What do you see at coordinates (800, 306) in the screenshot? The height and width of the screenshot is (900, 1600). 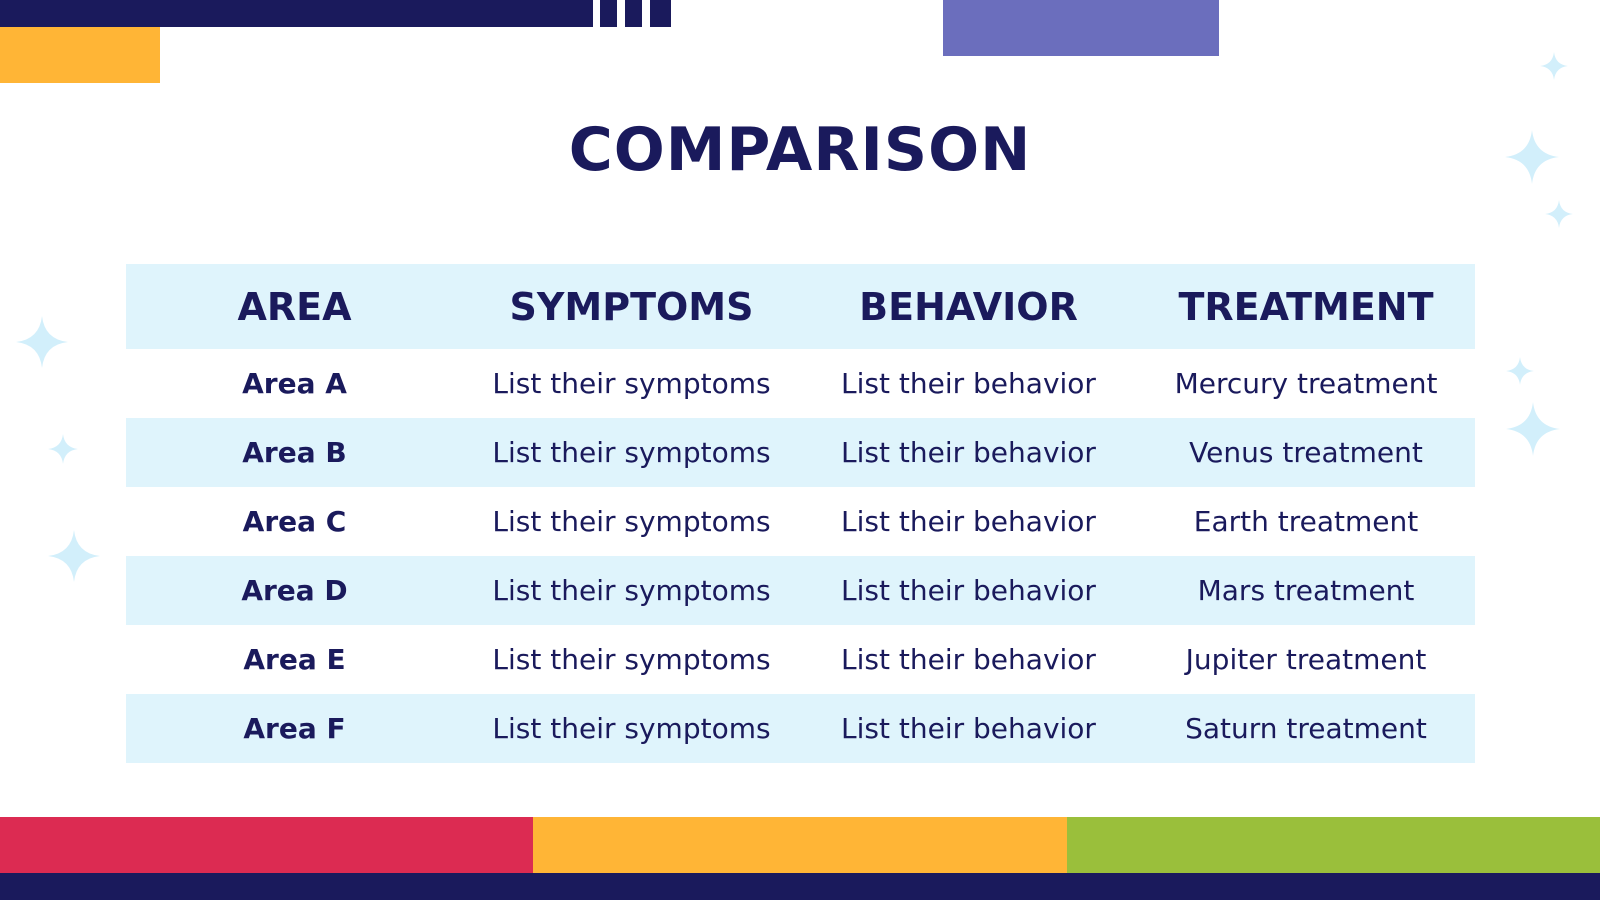 I see `table-header-row: AREA SYMPTOMS BEHAVIOR TREATMENT` at bounding box center [800, 306].